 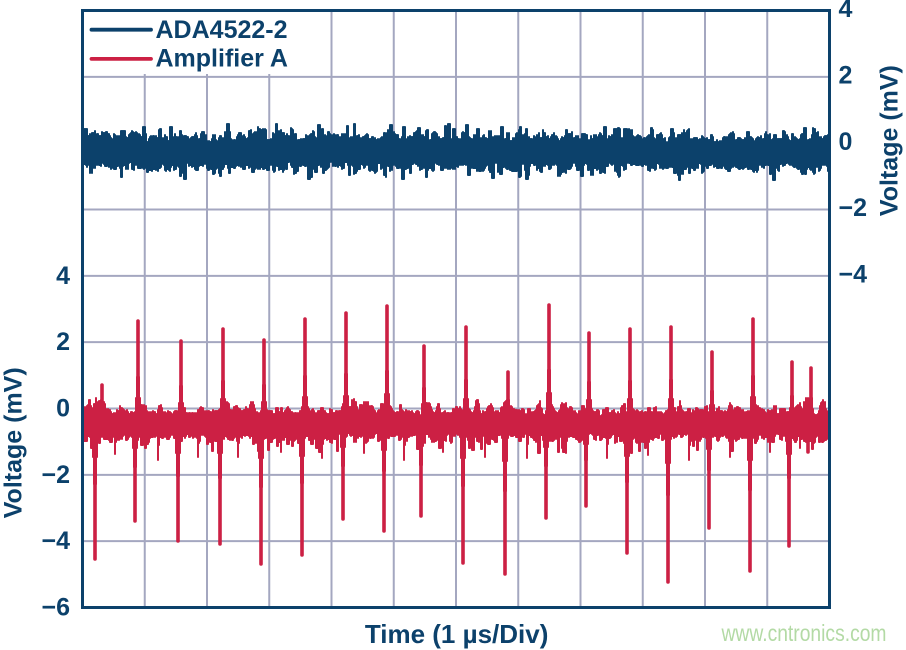 I want to click on svg-text: −6, so click(x=55, y=608).